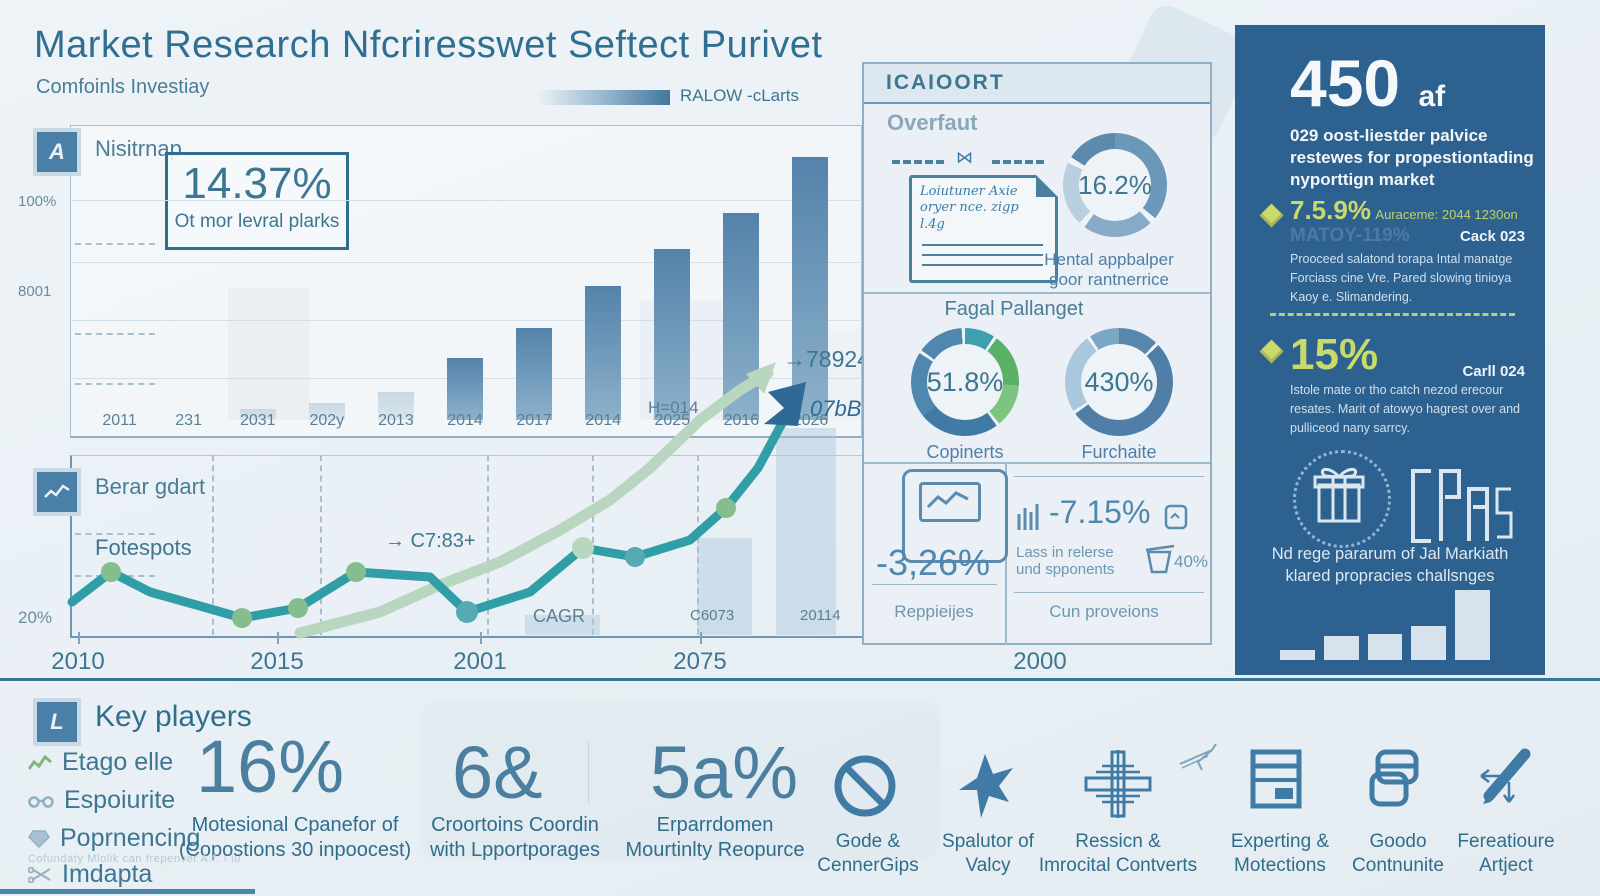 The image size is (1600, 896). Describe the element at coordinates (39, 874) in the screenshot. I see `scissors-icon` at that location.